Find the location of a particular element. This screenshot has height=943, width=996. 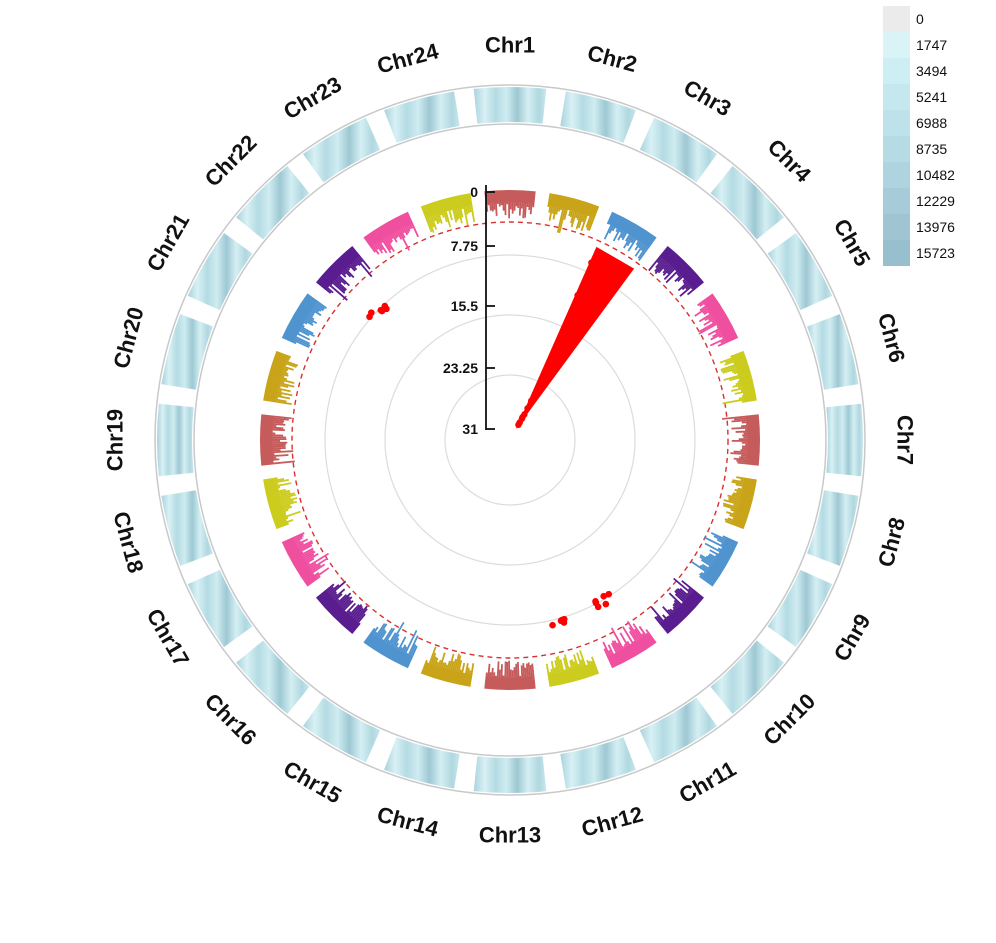

legend-label: 13976 is located at coordinates (935, 227).